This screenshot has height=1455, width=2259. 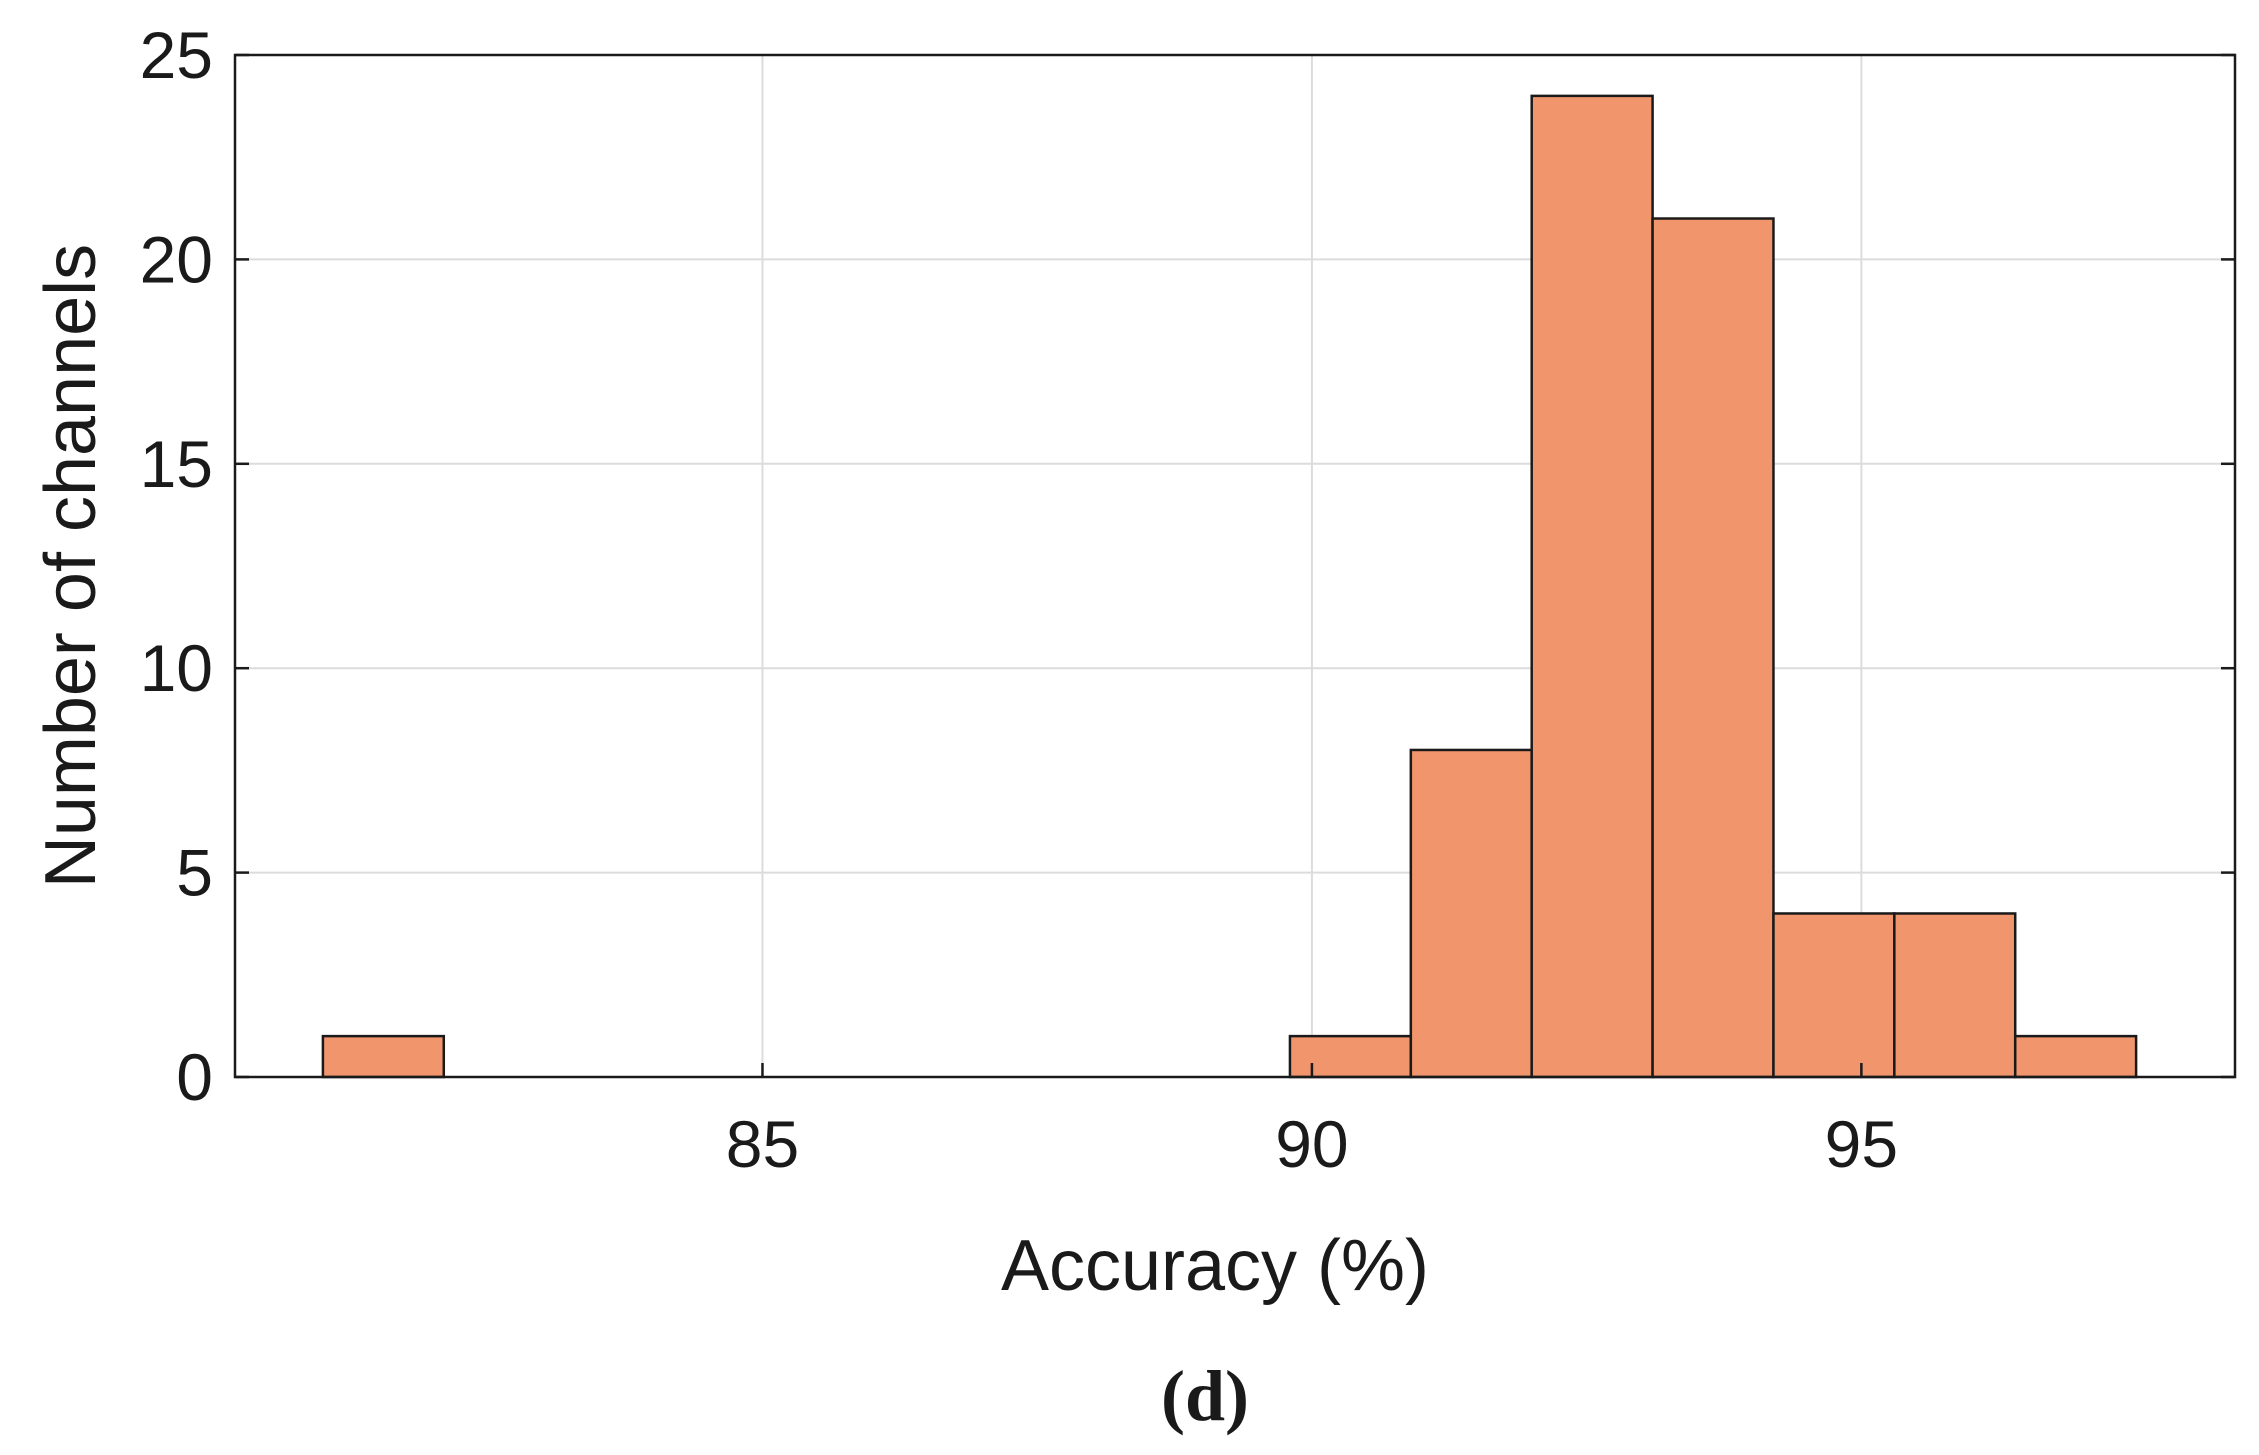 What do you see at coordinates (1205, 1396) in the screenshot?
I see `panel-label: (d)` at bounding box center [1205, 1396].